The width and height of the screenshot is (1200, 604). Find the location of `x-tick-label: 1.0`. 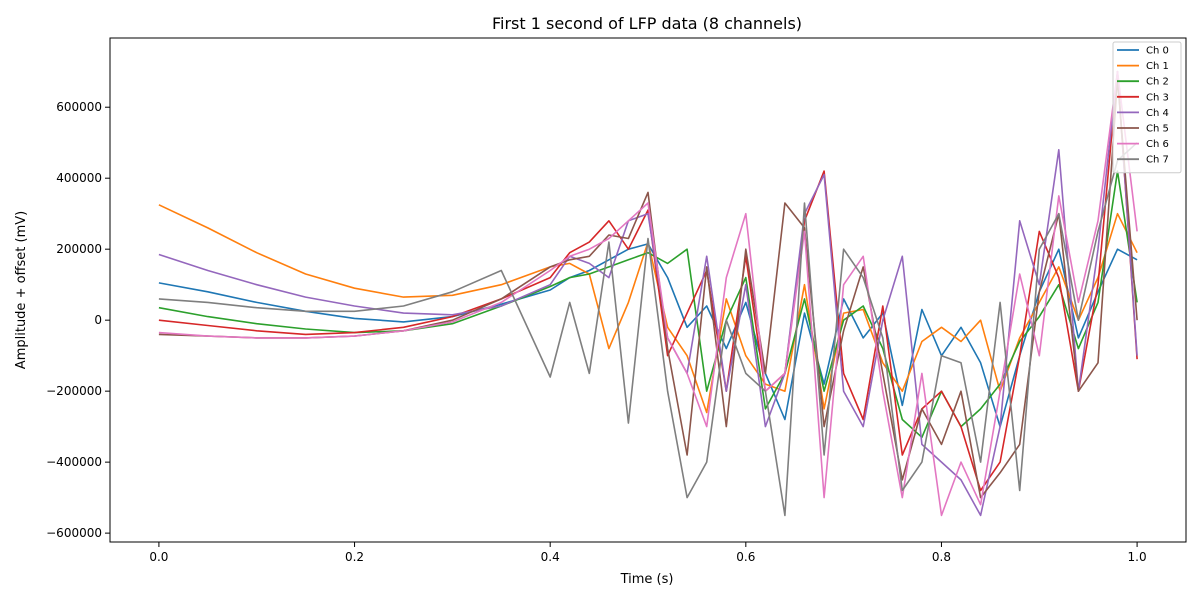

x-tick-label: 1.0 is located at coordinates (1137, 557).